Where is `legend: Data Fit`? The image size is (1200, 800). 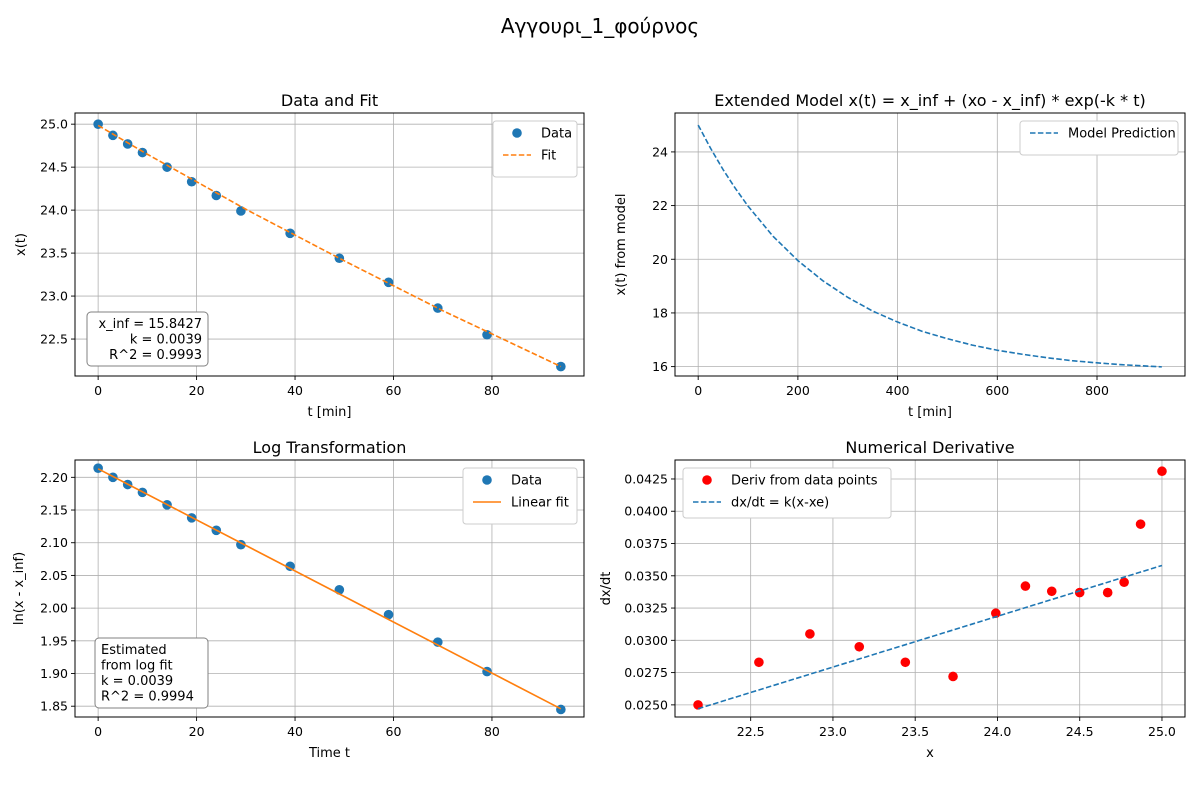 legend: Data Fit is located at coordinates (535, 149).